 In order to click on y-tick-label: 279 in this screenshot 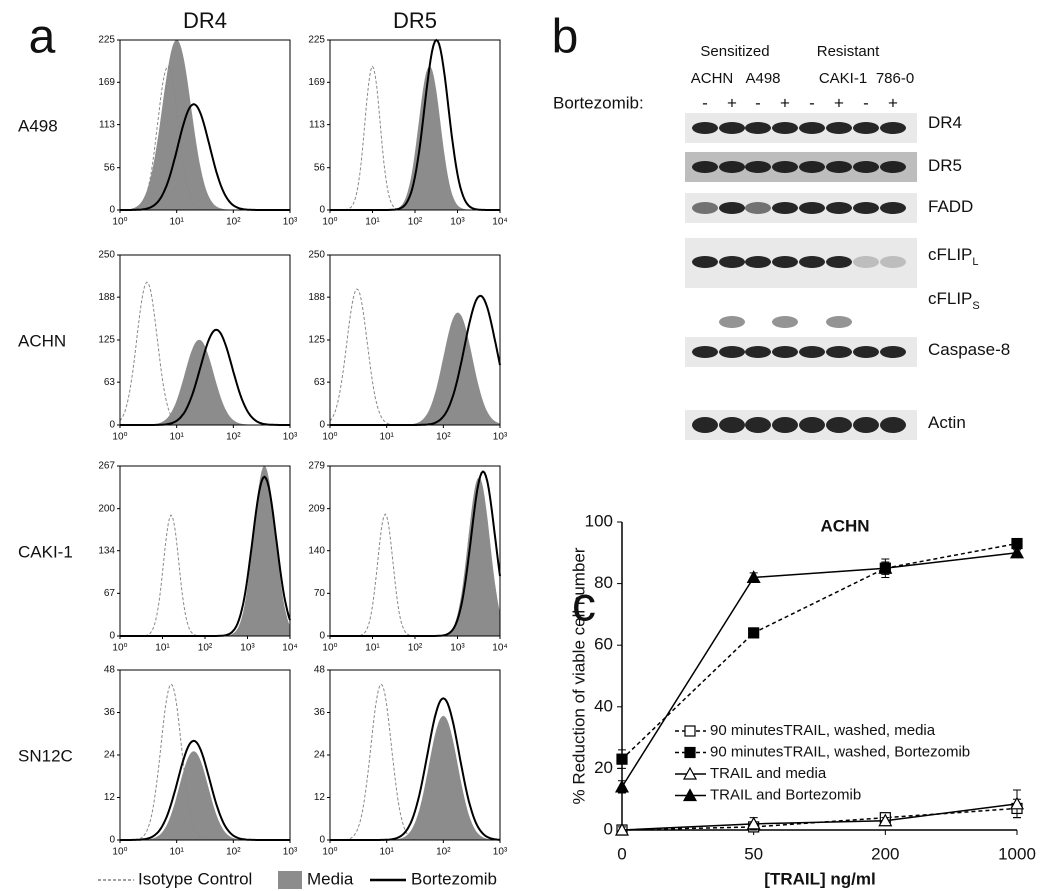, I will do `click(316, 466)`.